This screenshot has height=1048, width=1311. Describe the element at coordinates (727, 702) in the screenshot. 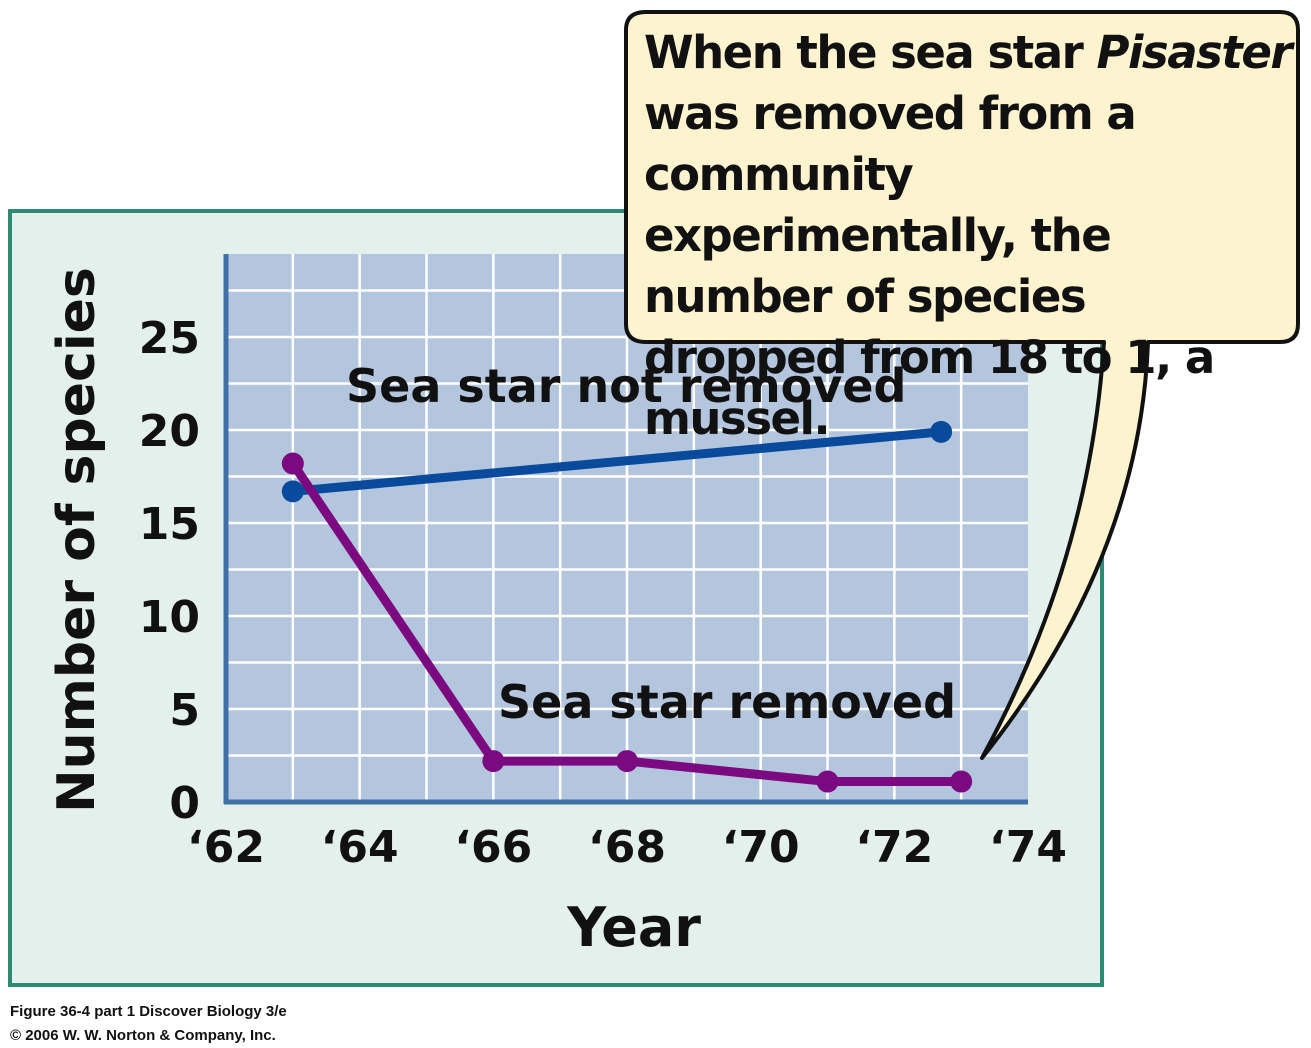

I see `series-label-removed: Sea star removed` at that location.